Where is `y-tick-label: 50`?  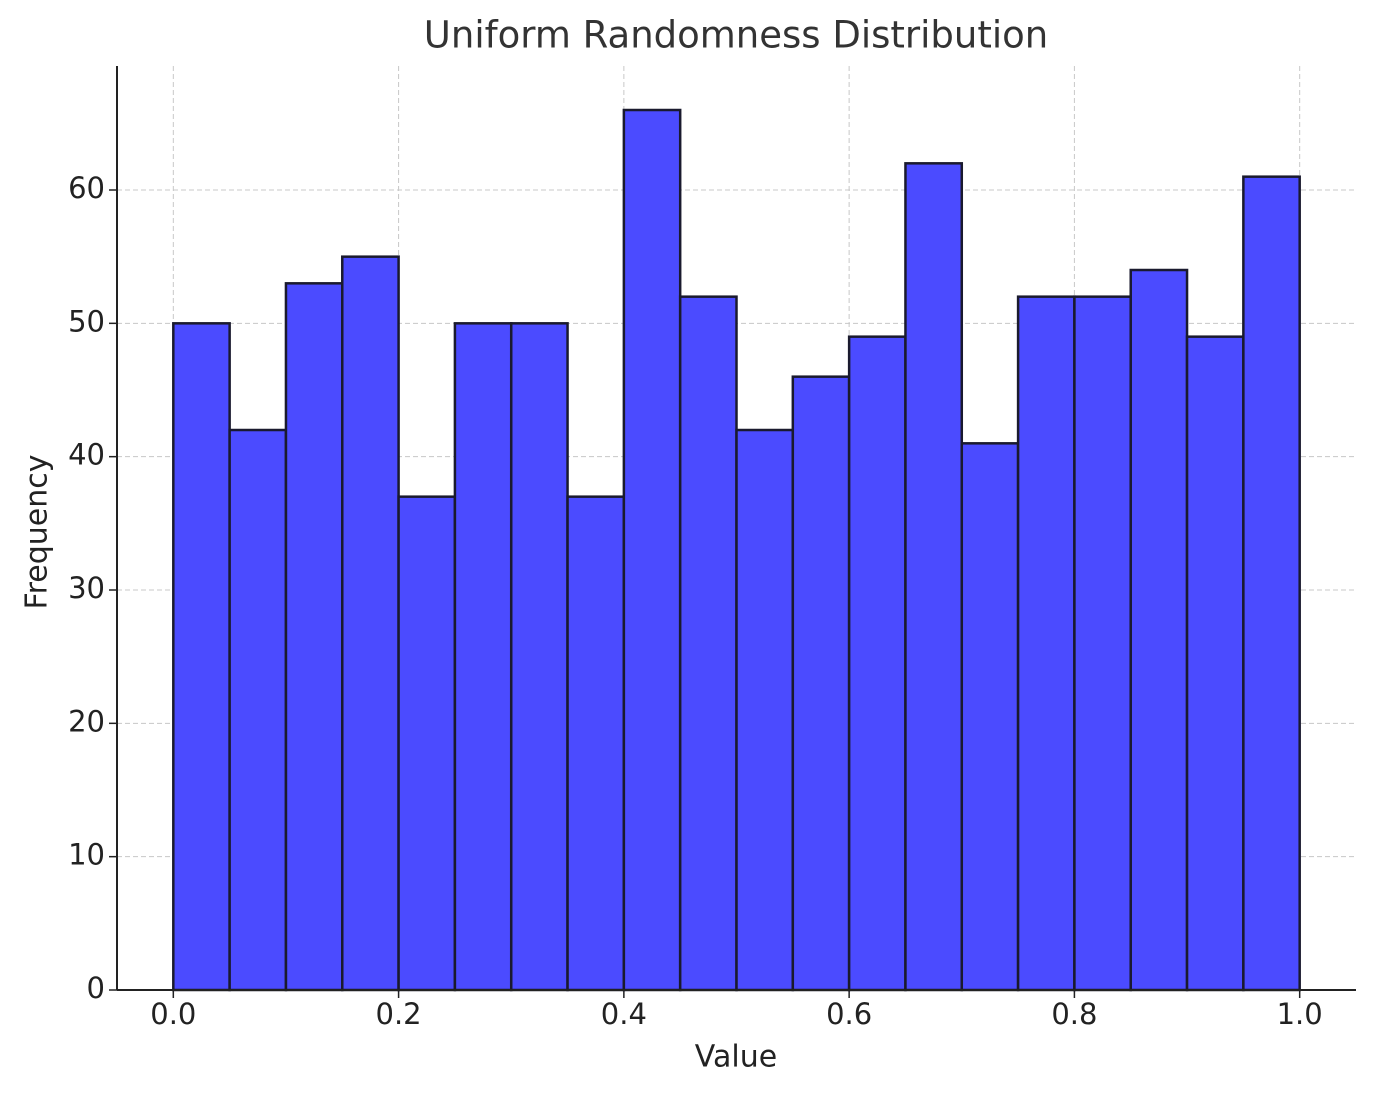 y-tick-label: 50 is located at coordinates (86, 321).